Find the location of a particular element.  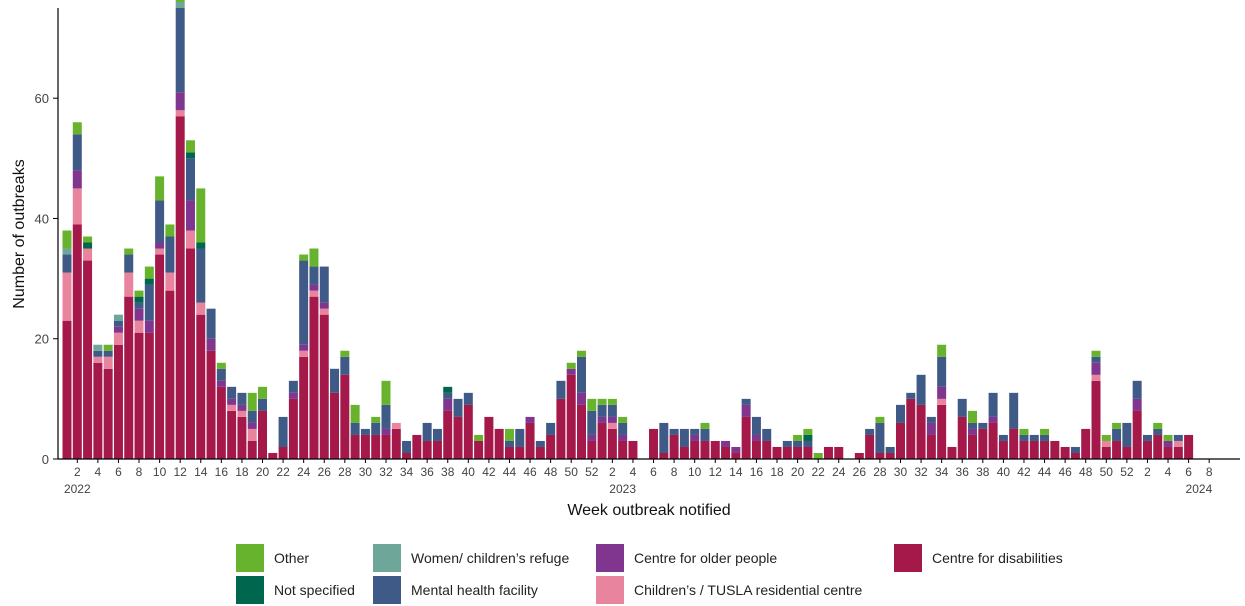

bar-segment-2022-W27-s3 is located at coordinates (335, 380).